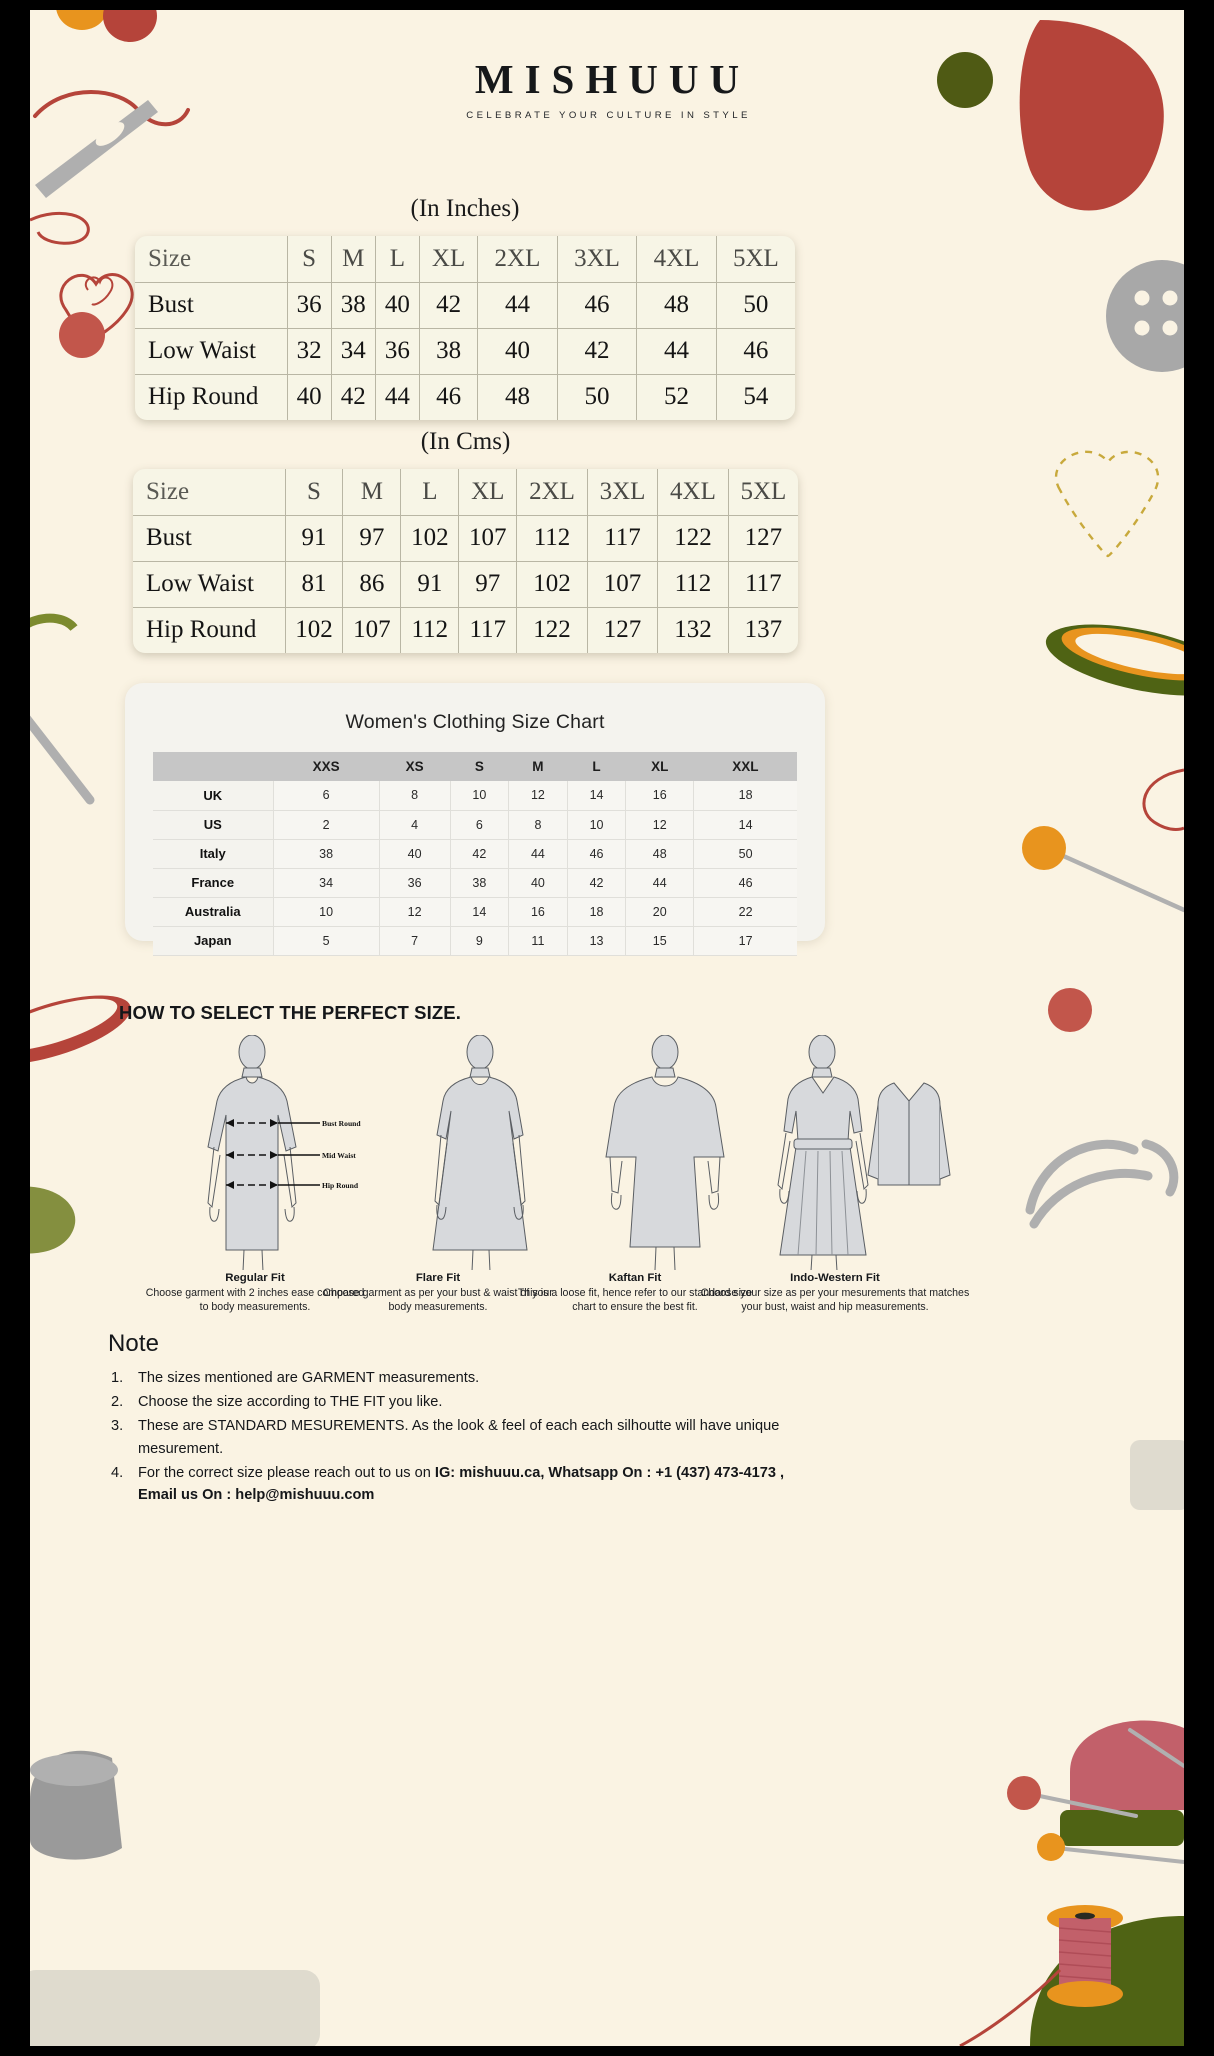  What do you see at coordinates (676, 305) in the screenshot?
I see `measurement-value: 48` at bounding box center [676, 305].